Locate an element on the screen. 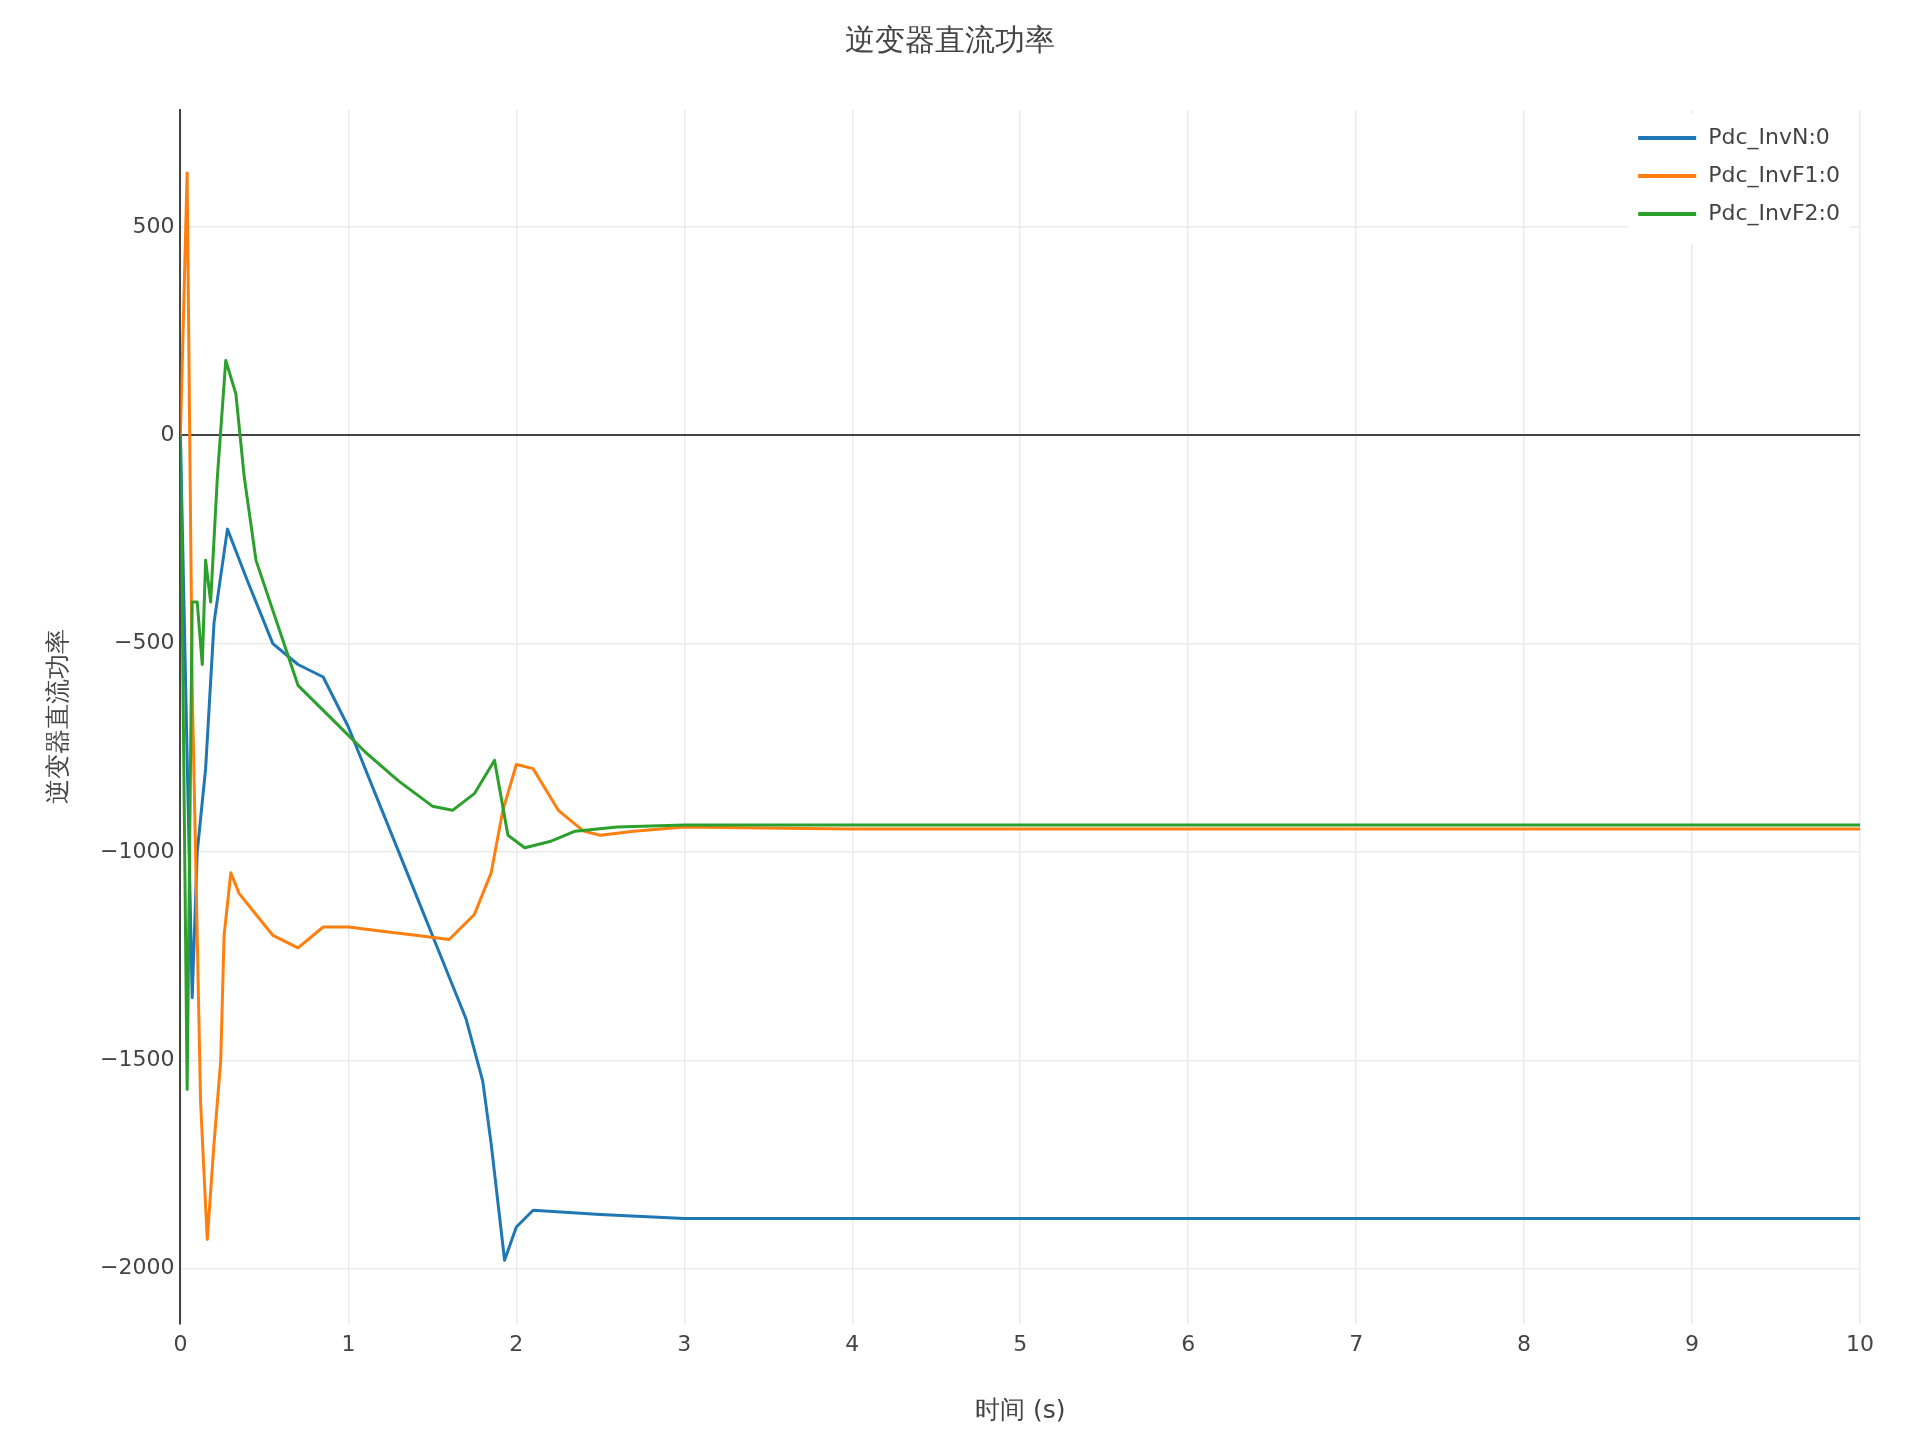  y-tick-label: −2000 is located at coordinates (137, 1267).